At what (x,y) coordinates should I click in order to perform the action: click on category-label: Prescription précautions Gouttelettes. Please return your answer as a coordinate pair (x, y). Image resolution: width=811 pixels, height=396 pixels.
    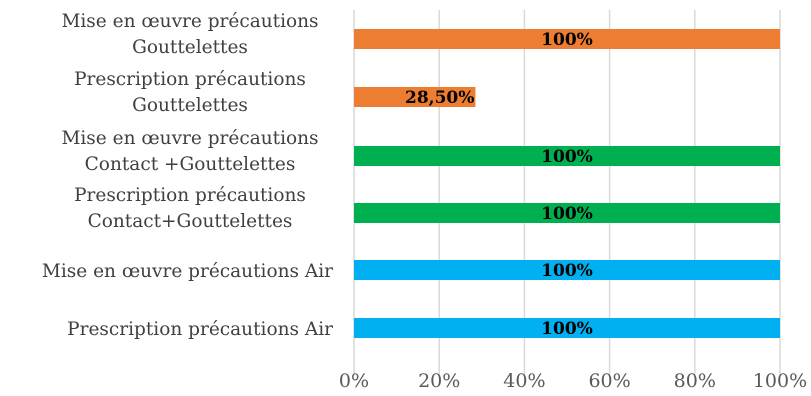
    Looking at the image, I should click on (190, 92).